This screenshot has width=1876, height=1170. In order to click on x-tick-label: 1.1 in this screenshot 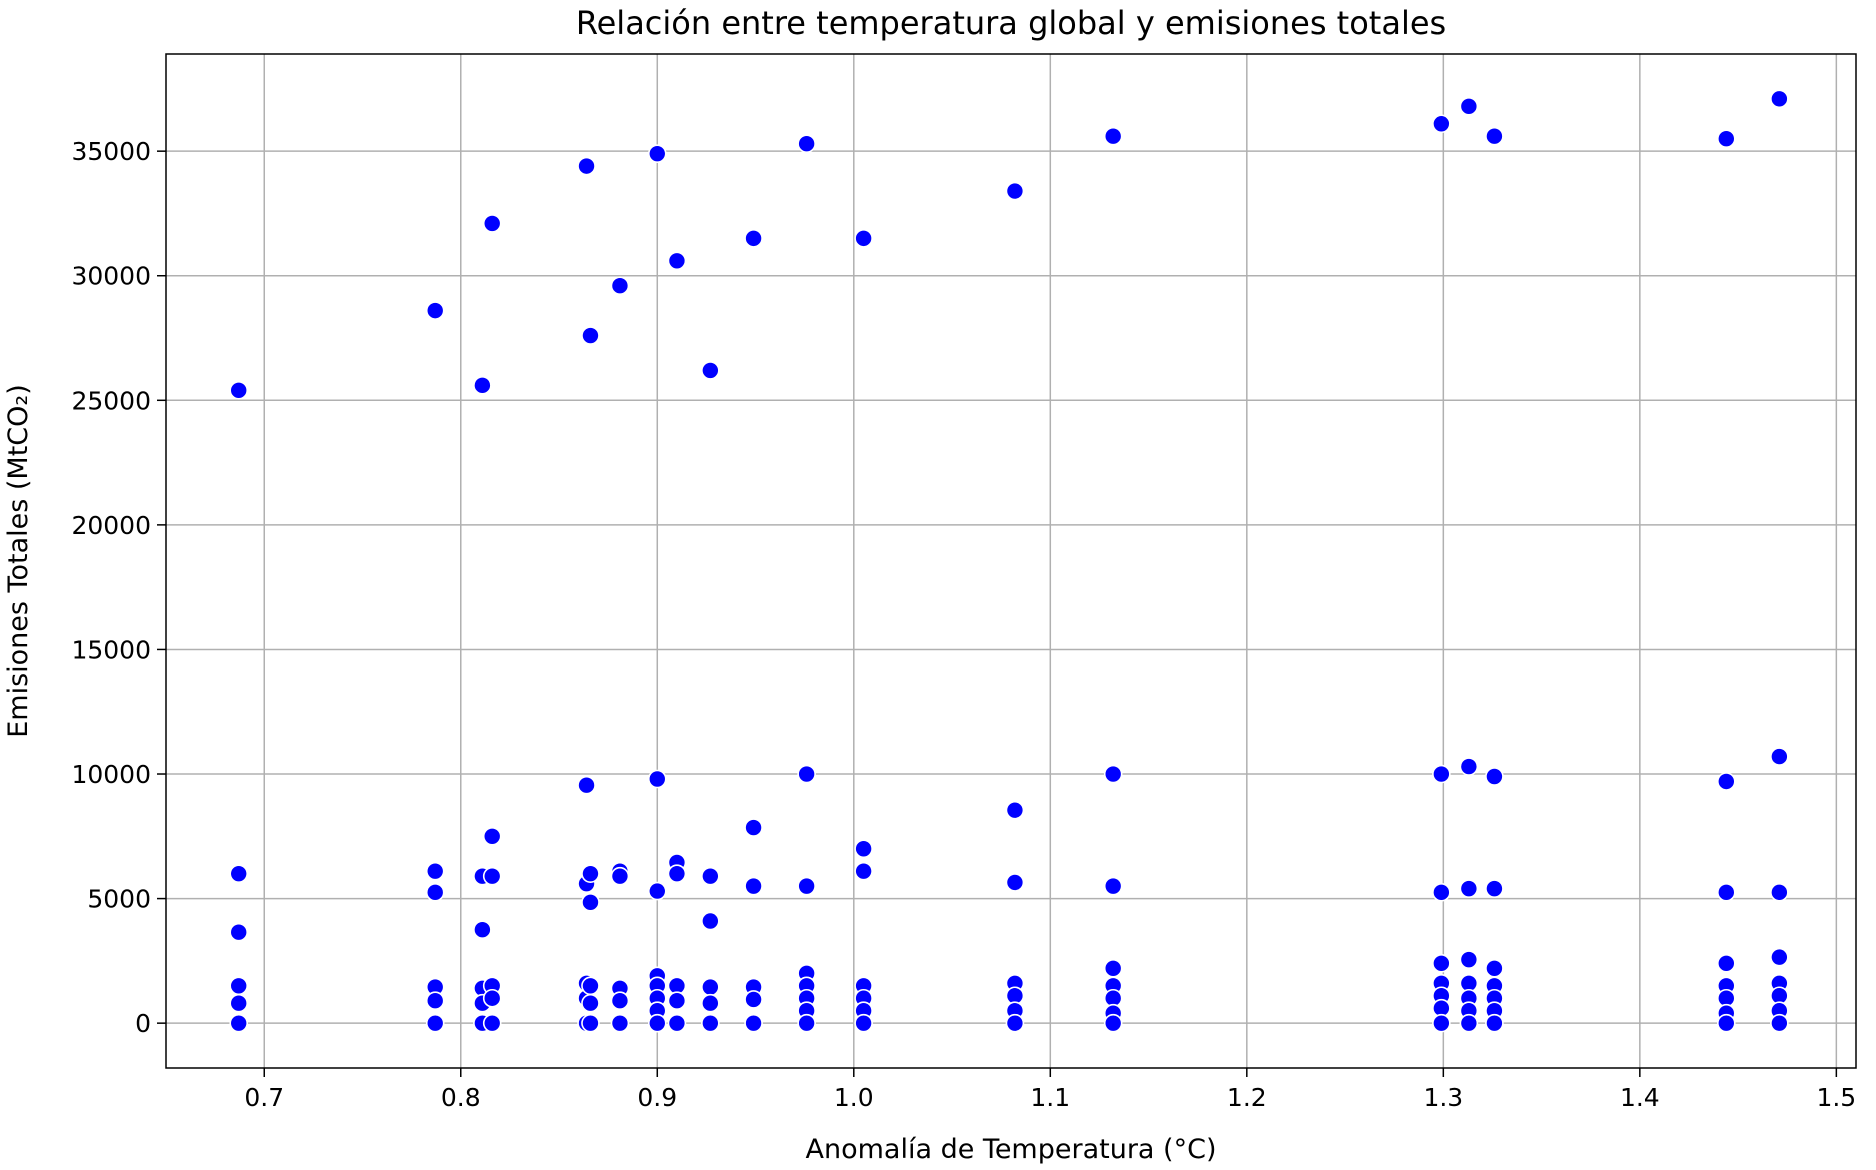, I will do `click(1050, 1097)`.